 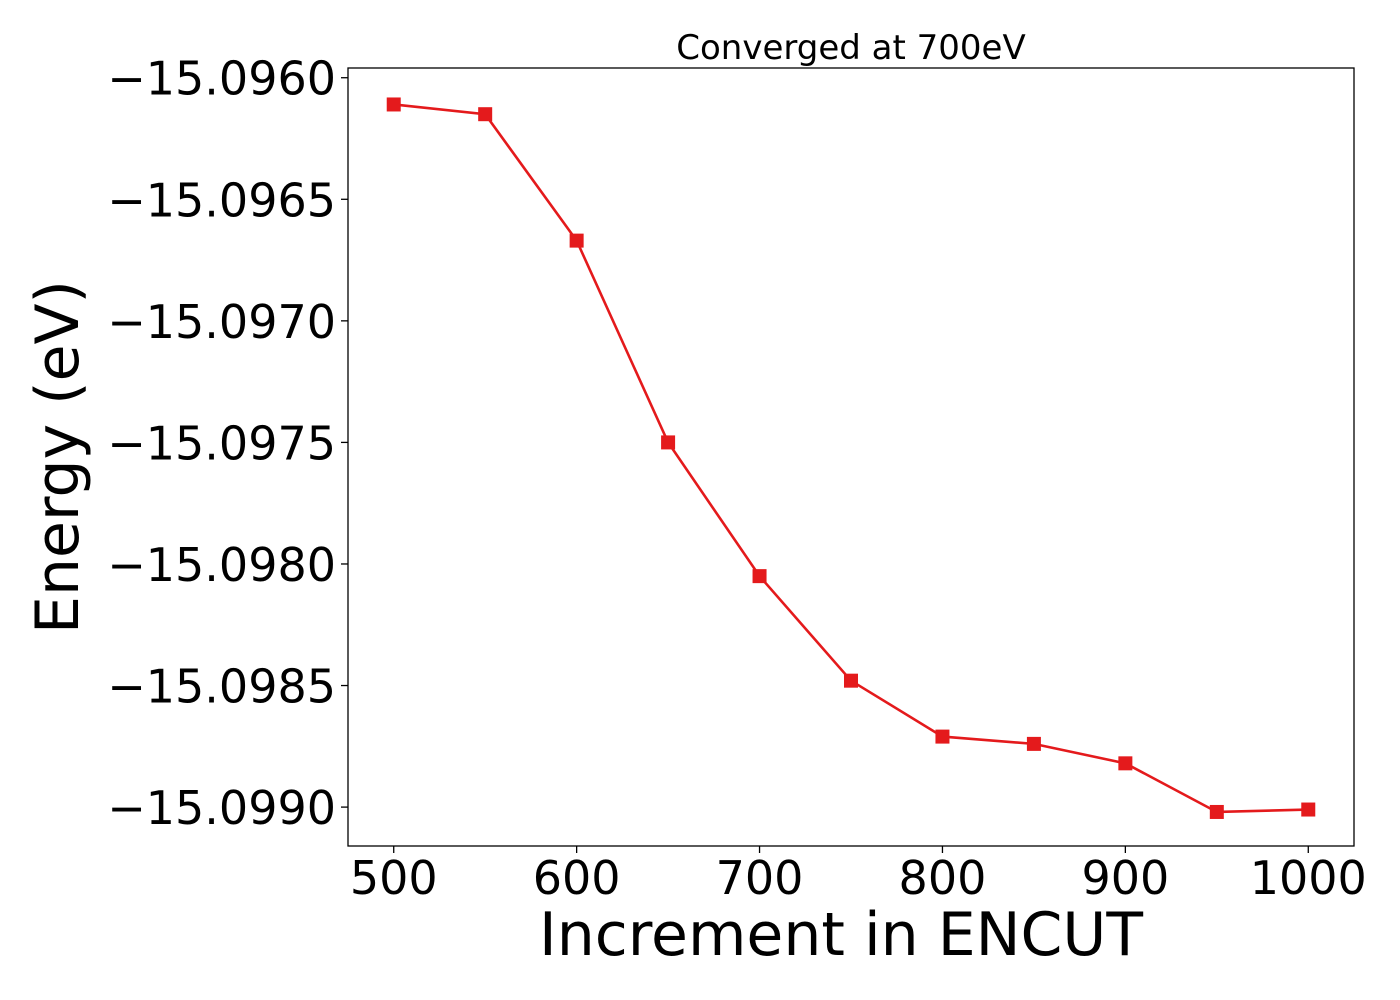 I want to click on x-axis: 500 600 700 800 900 1000, so click(x=858, y=875).